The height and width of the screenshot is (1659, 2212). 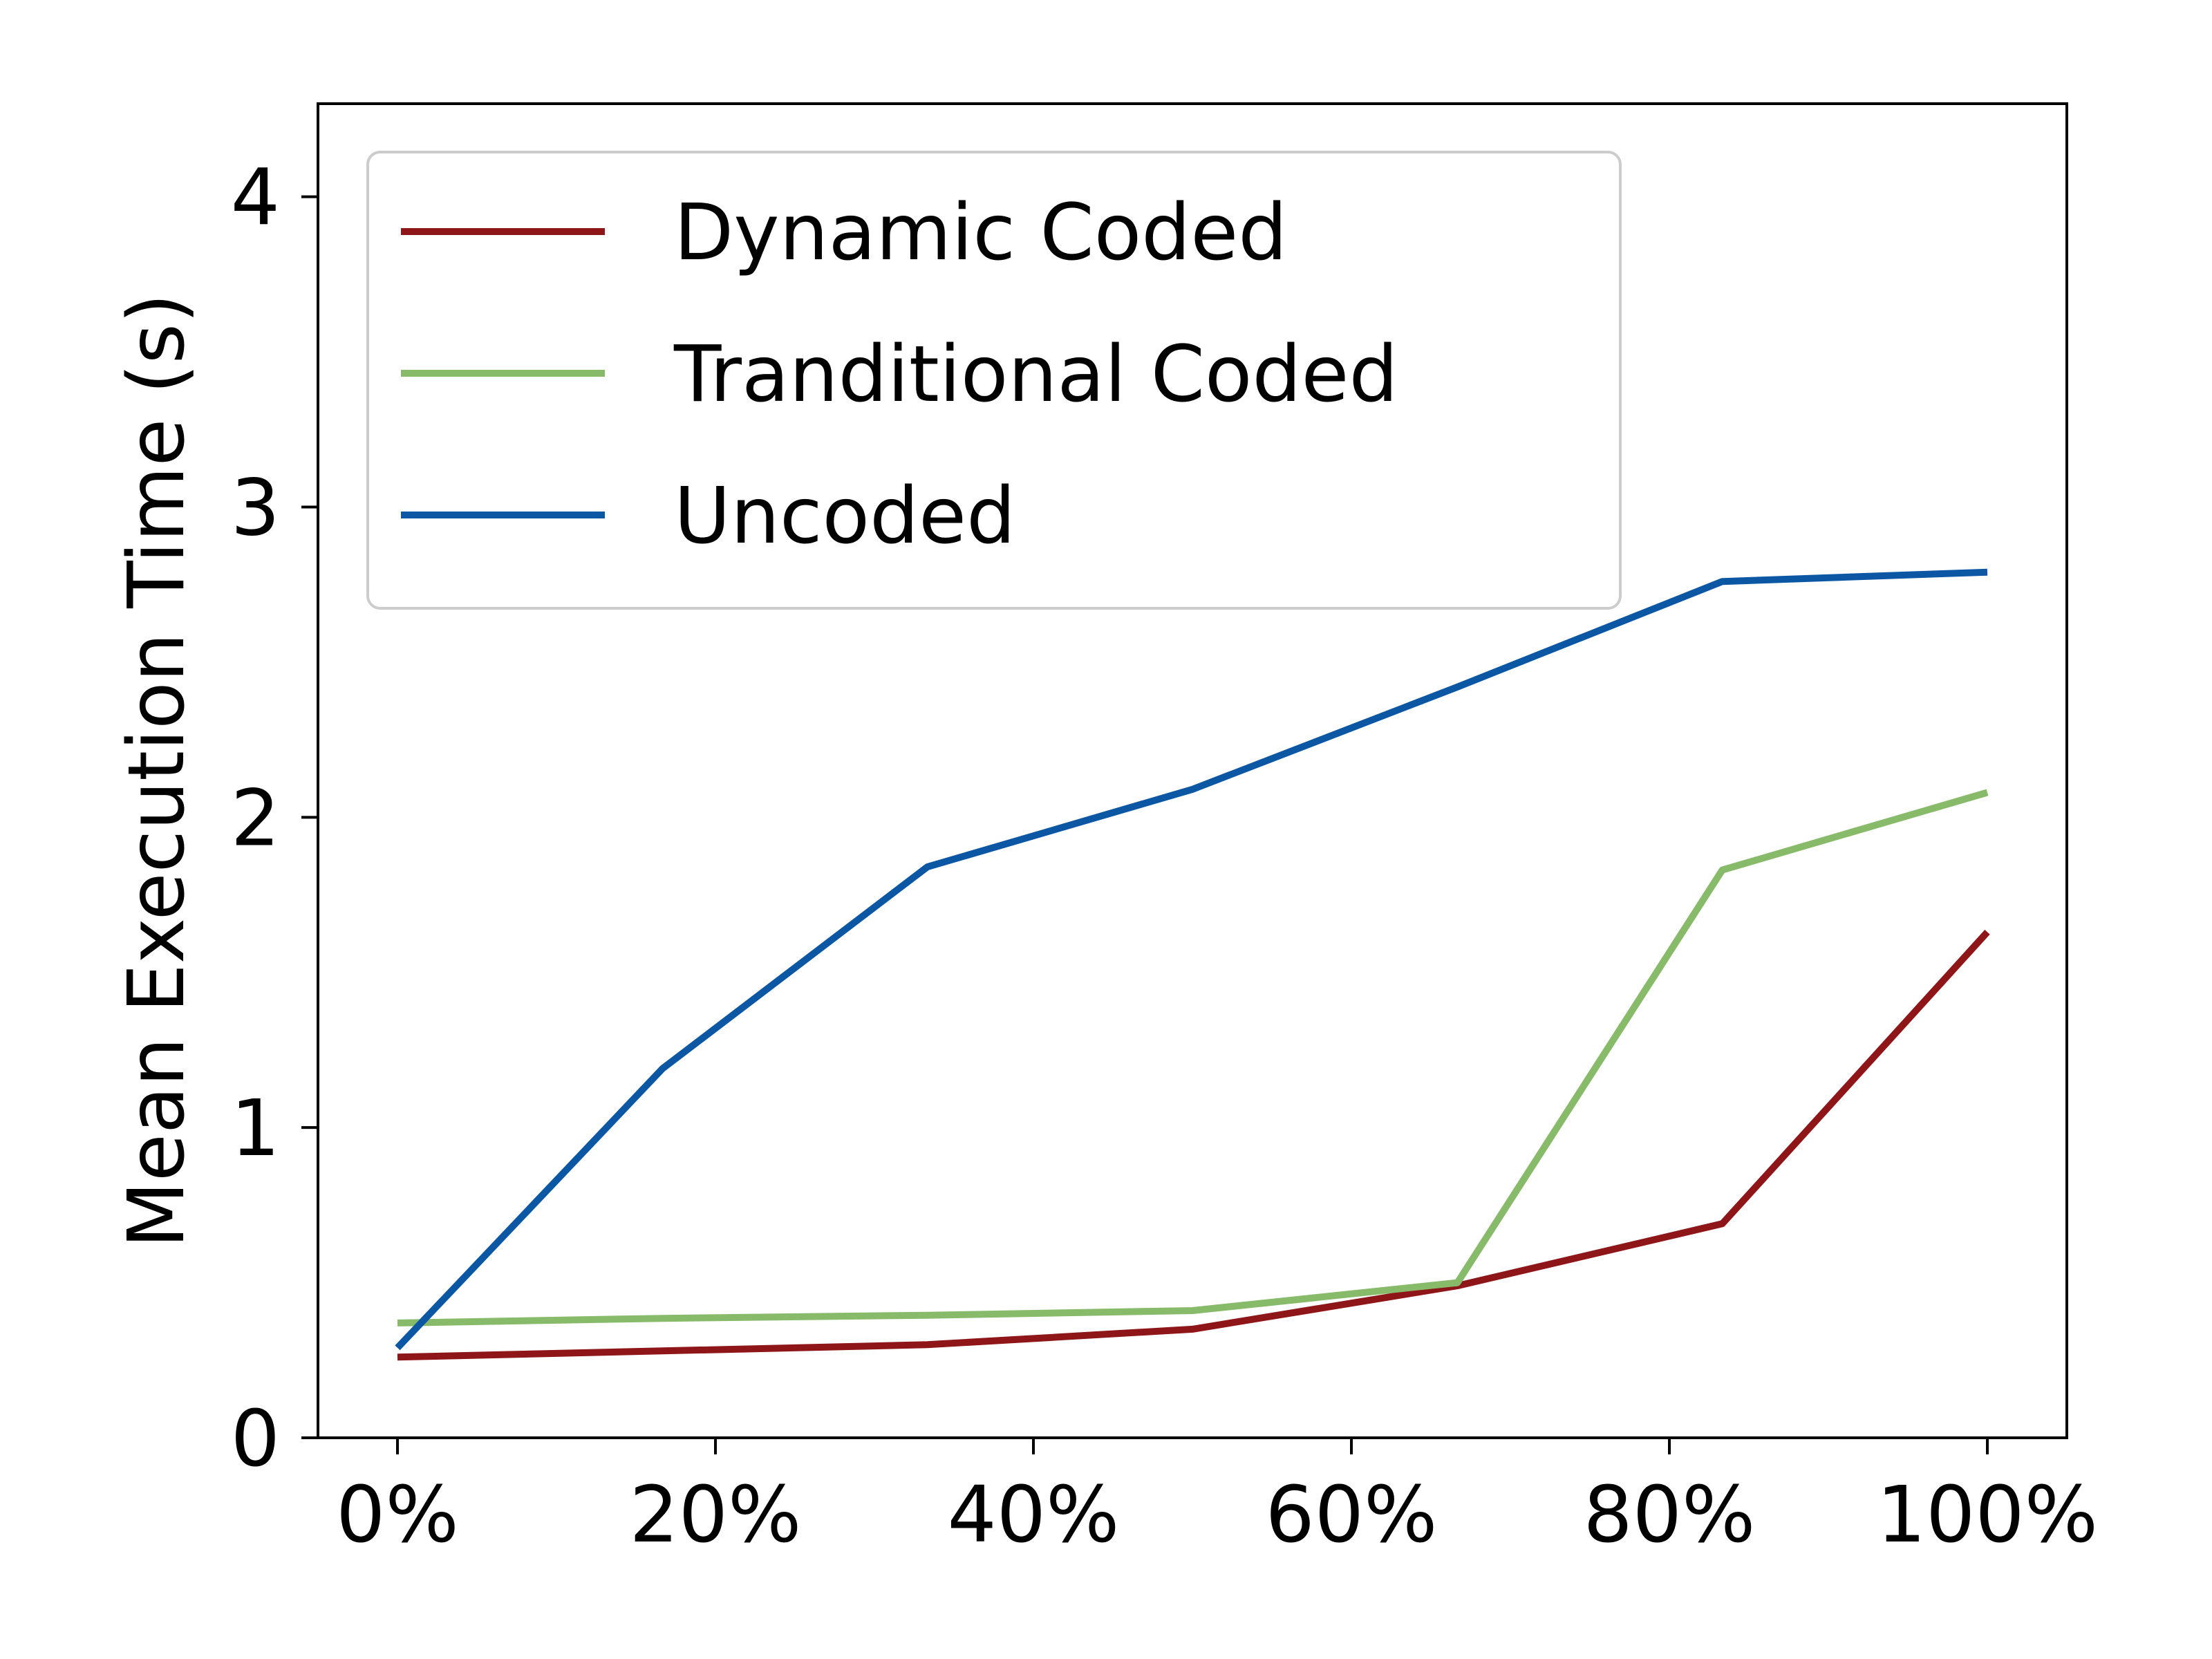 I want to click on y-axis: 0 1 2 3 4, so click(x=274, y=819).